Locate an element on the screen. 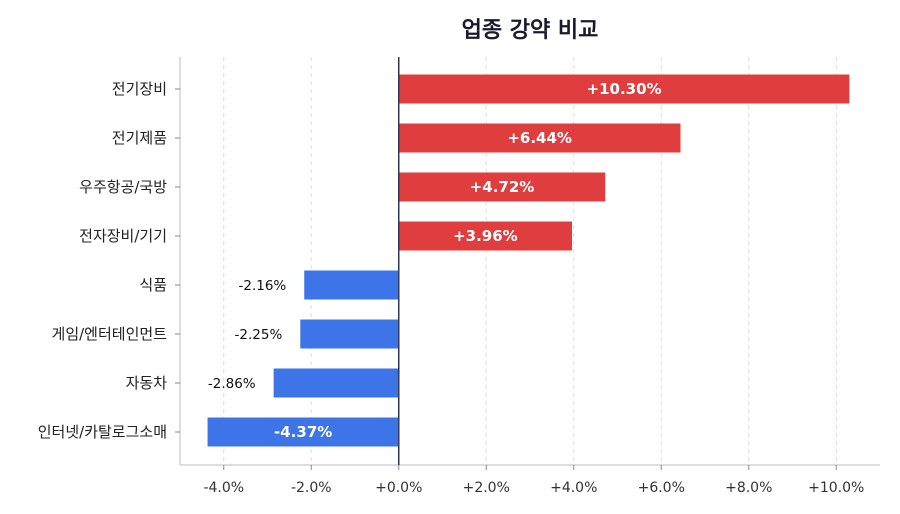 The image size is (900, 514). category-label: 식품 is located at coordinates (153, 285).